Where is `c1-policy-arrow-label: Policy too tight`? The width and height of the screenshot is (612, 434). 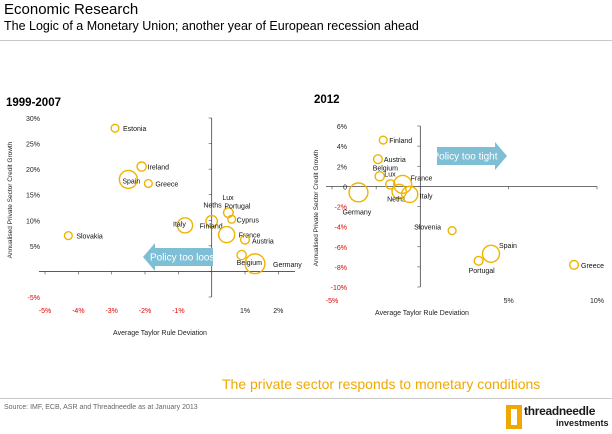
c1-policy-arrow-label: Policy too tight is located at coordinates (464, 157).